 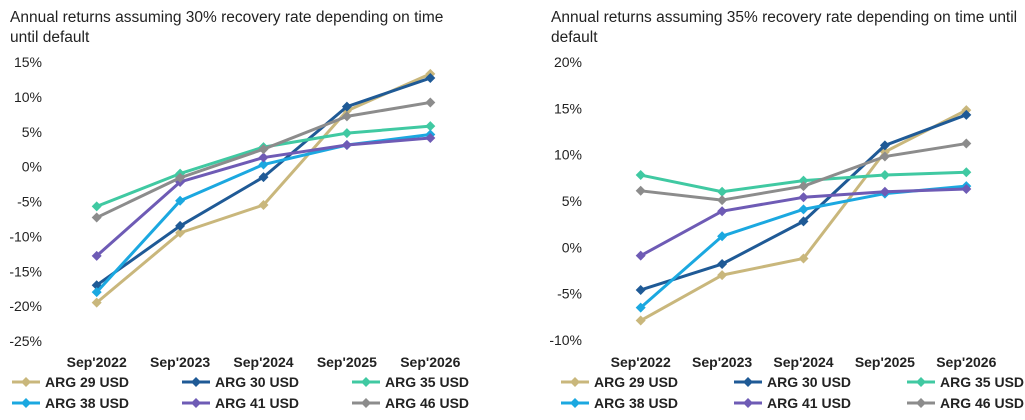 What do you see at coordinates (565, 340) in the screenshot?
I see `y-tick-label: -10%` at bounding box center [565, 340].